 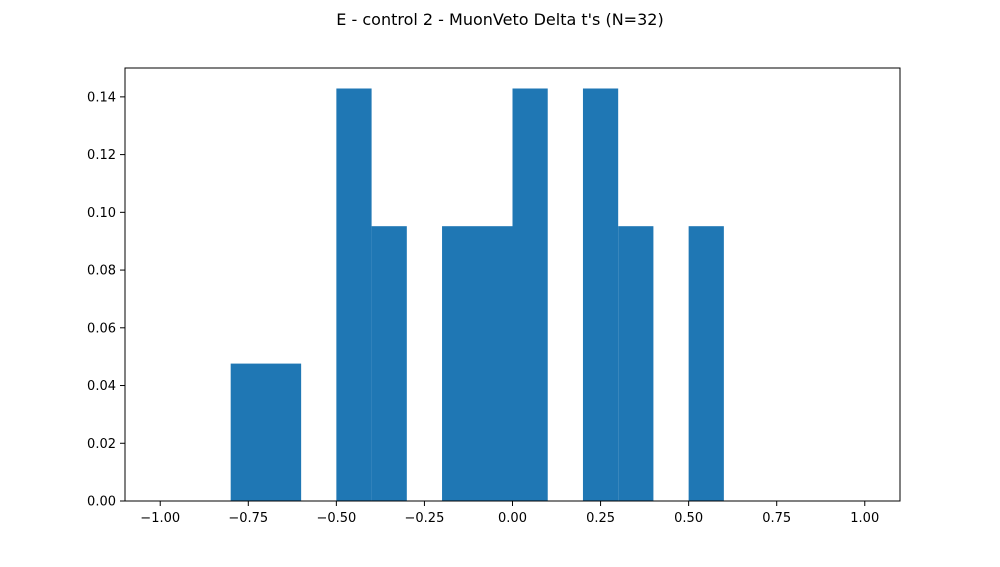 I want to click on y-tick-label-7: 0.14, so click(x=101, y=97).